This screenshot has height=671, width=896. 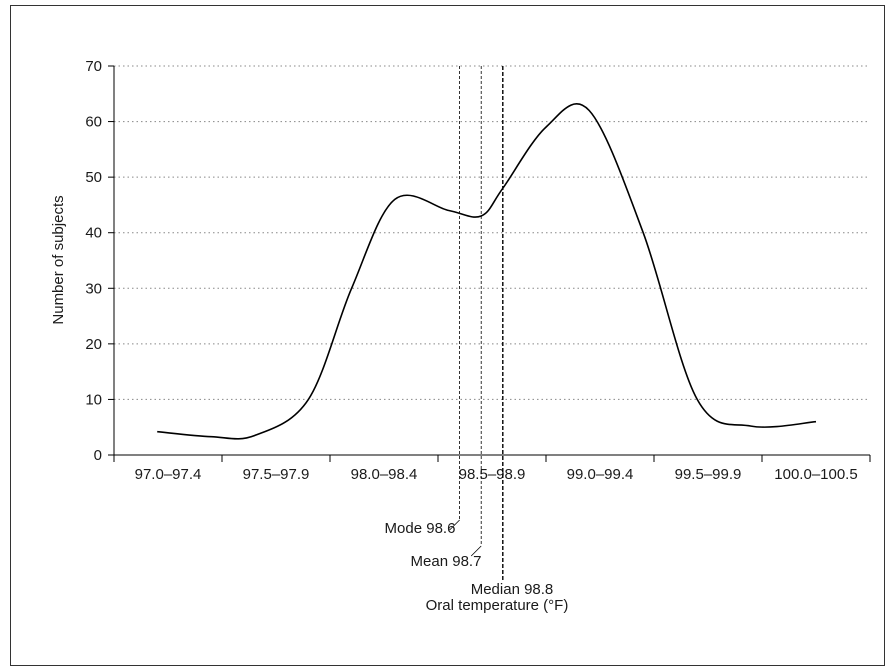 I want to click on y-tick-label-70: 70, so click(x=93, y=66).